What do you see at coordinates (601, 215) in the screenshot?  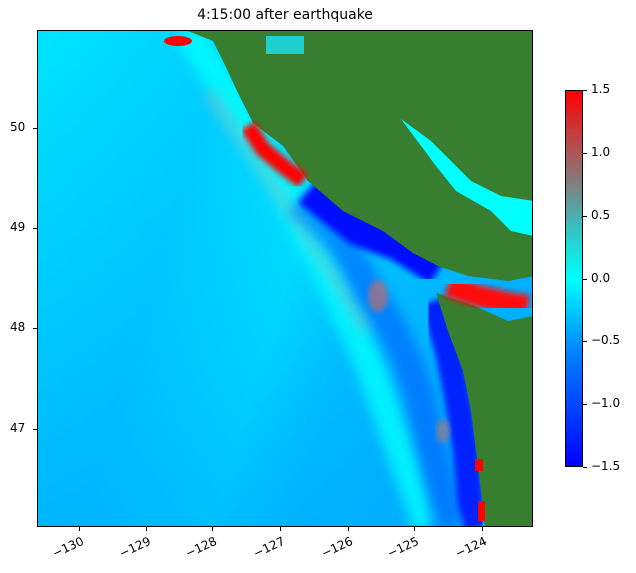 I see `colorbar-tick-label: 0.5` at bounding box center [601, 215].